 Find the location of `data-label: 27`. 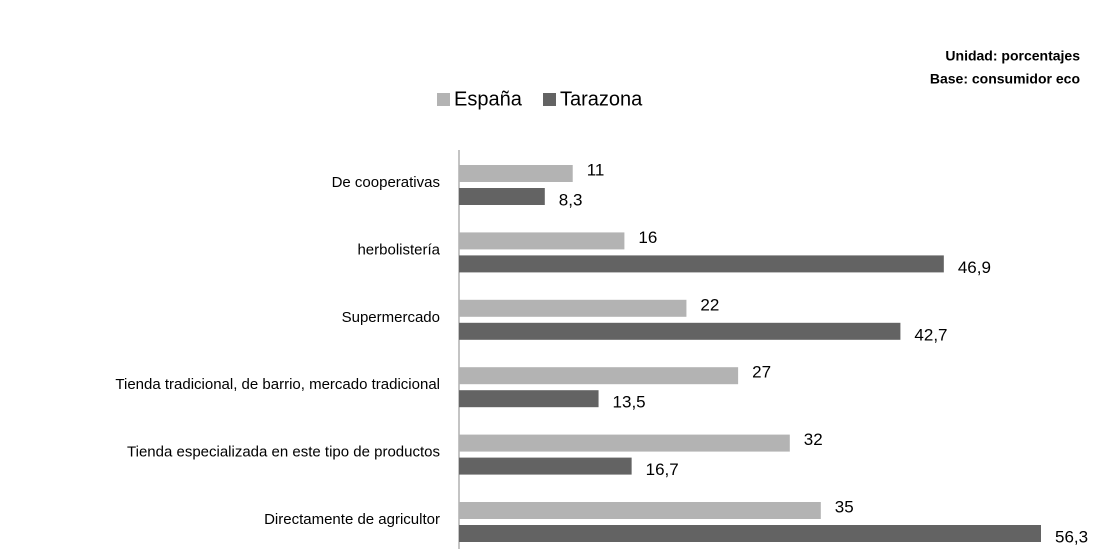

data-label: 27 is located at coordinates (761, 372).